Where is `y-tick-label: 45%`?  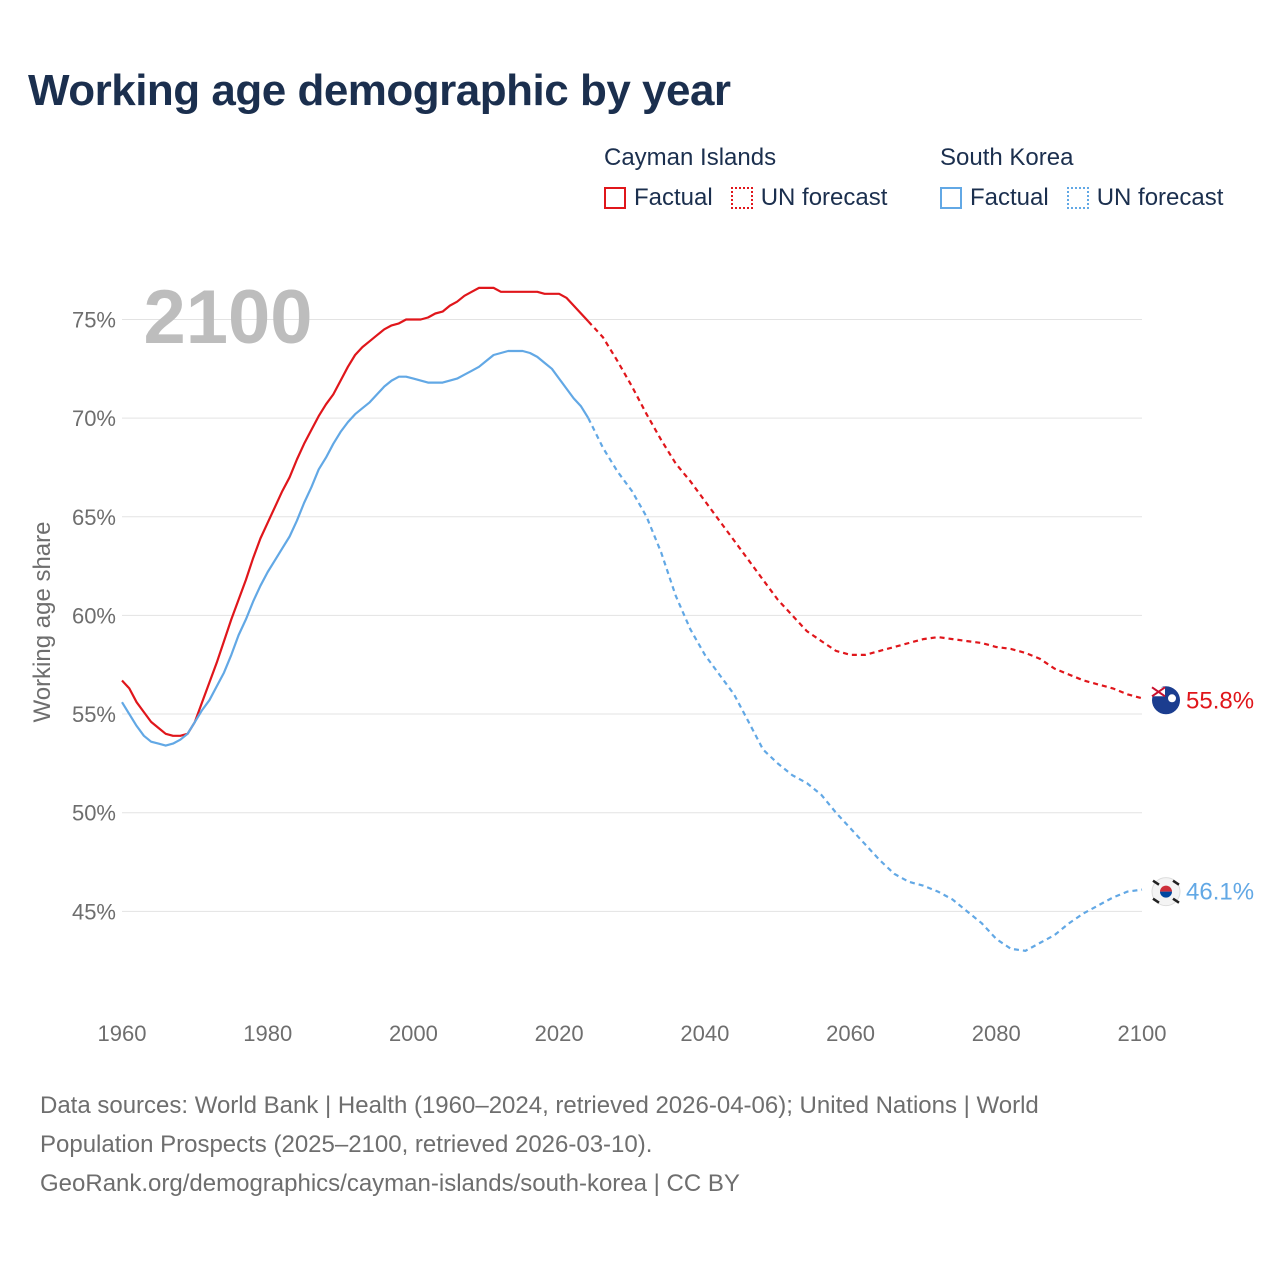
y-tick-label: 45% is located at coordinates (94, 911).